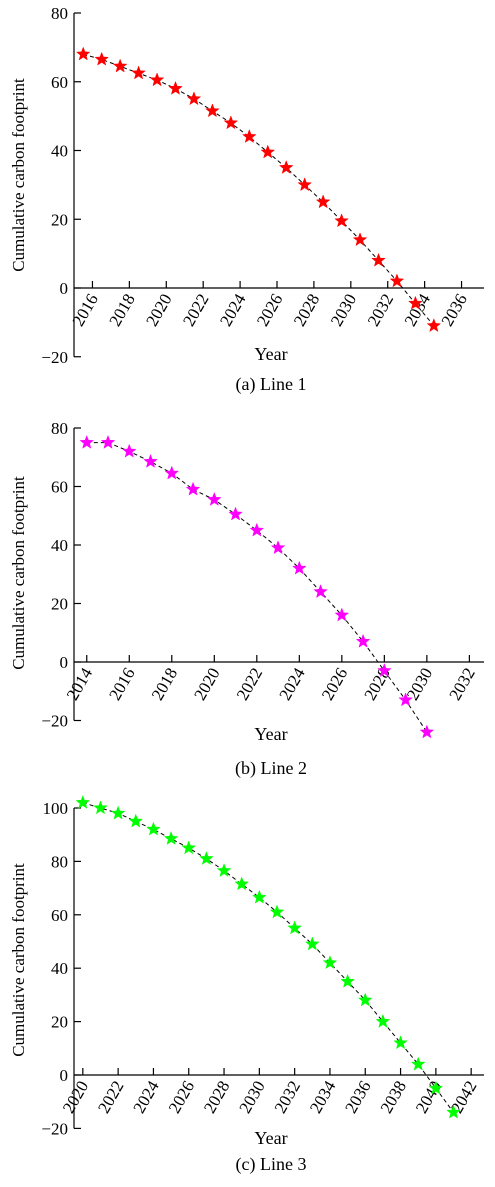 The height and width of the screenshot is (1187, 495). What do you see at coordinates (158, 310) in the screenshot?
I see `x-tick-label: 2020` at bounding box center [158, 310].